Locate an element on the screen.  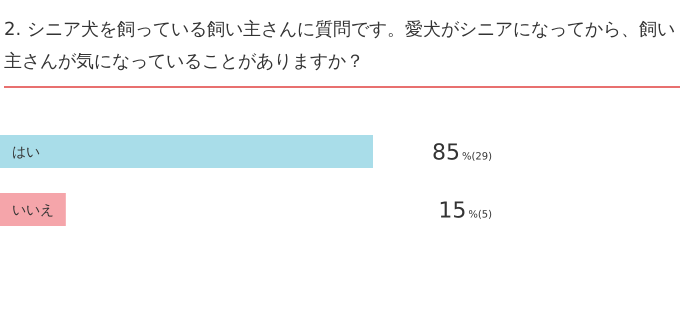
data-label: 85%(29) is located at coordinates (462, 153).